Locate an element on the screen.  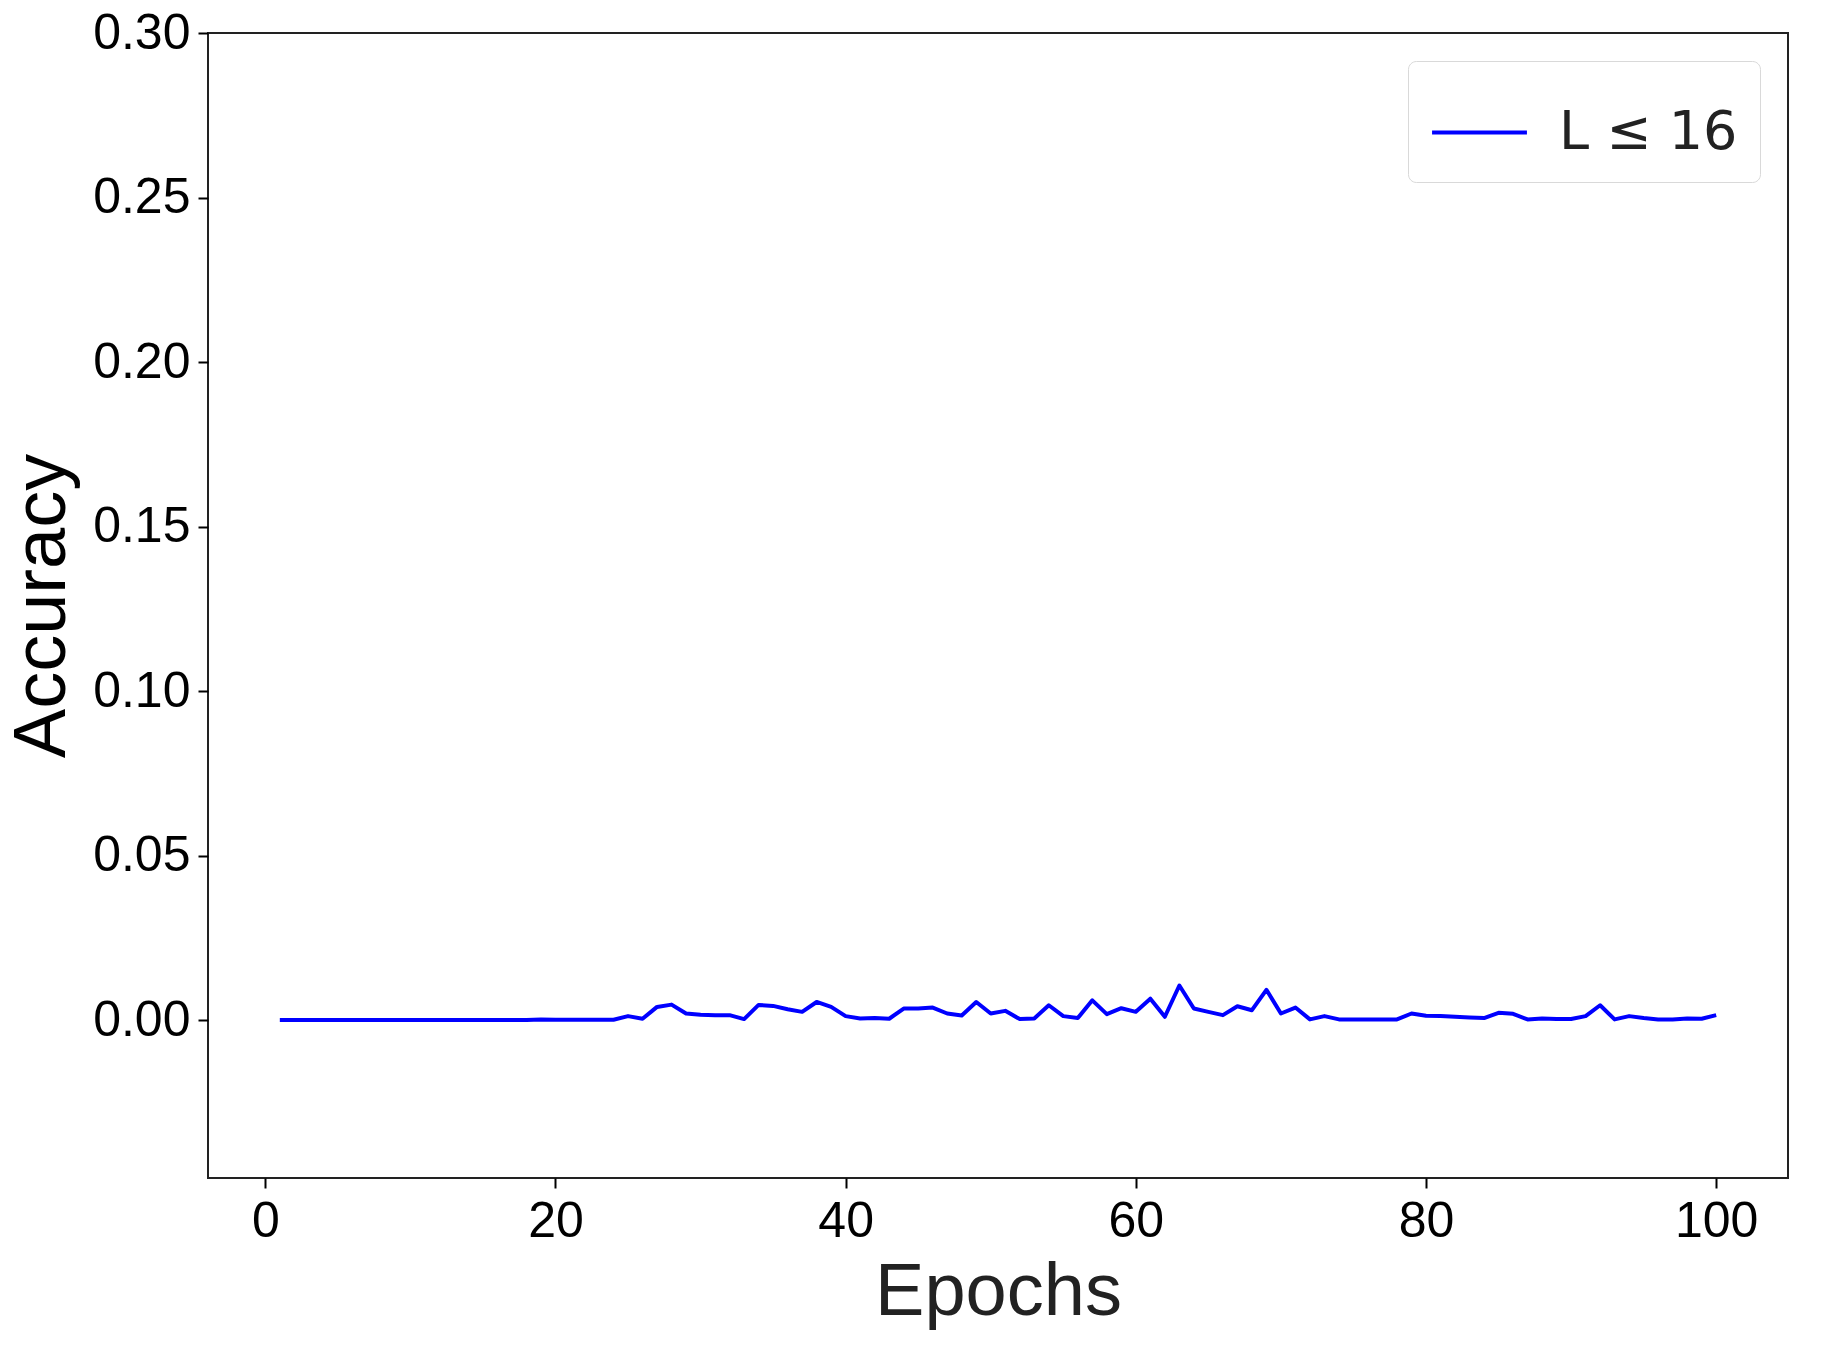
y-tick-label: 0.10 is located at coordinates (142, 689).